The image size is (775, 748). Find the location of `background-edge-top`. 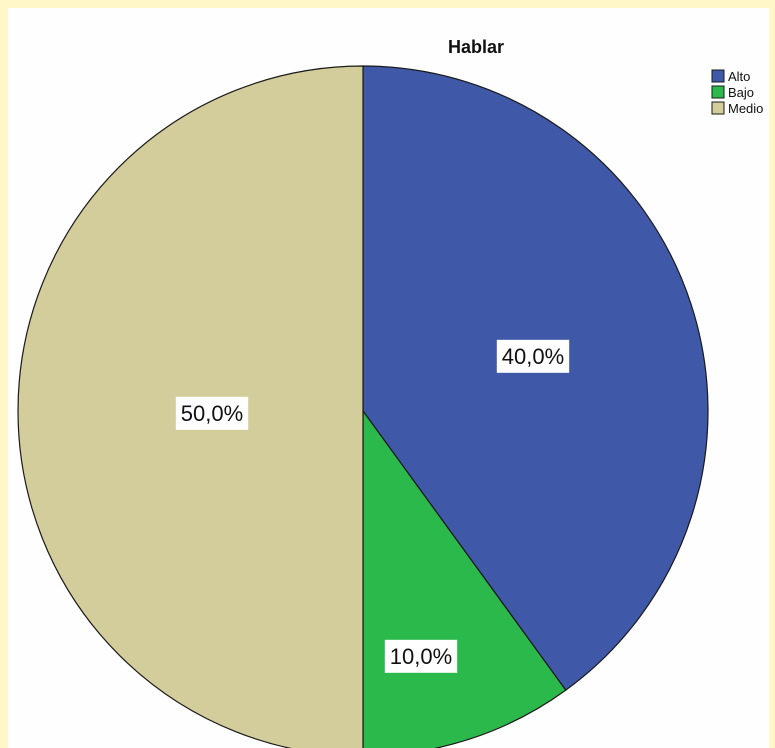

background-edge-top is located at coordinates (387, 4).